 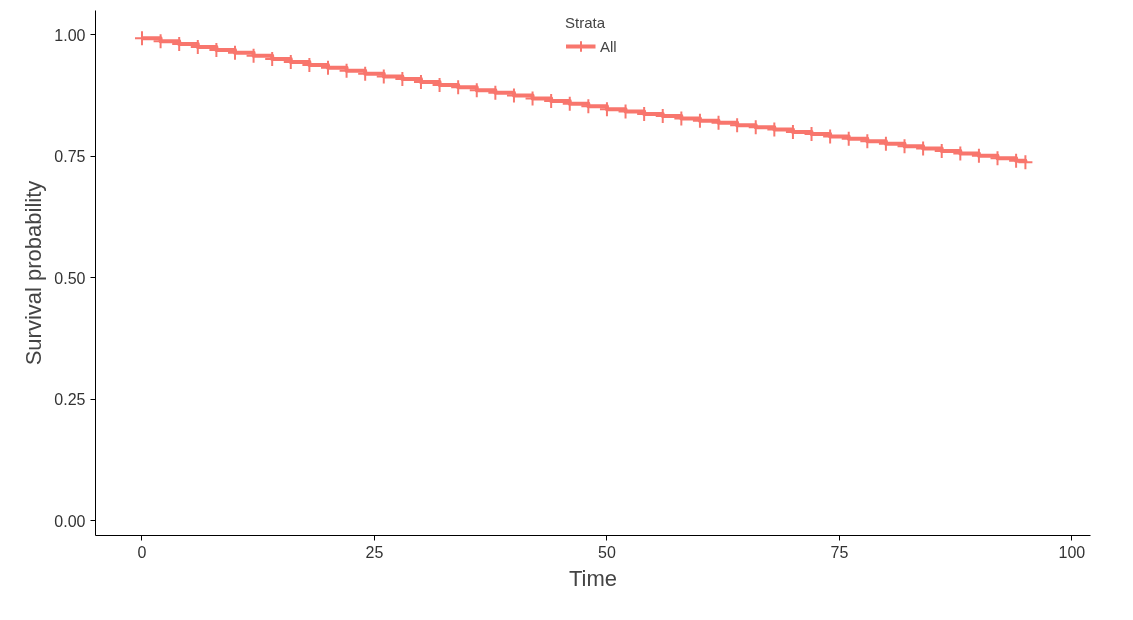 What do you see at coordinates (1072, 552) in the screenshot?
I see `x-tick-label: 100` at bounding box center [1072, 552].